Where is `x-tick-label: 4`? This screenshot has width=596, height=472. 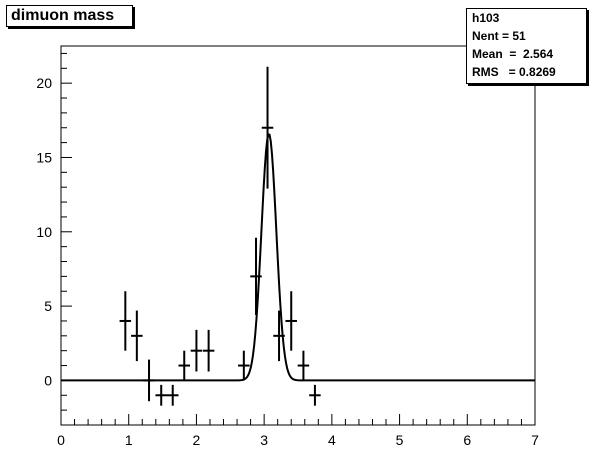 x-tick-label: 4 is located at coordinates (332, 440).